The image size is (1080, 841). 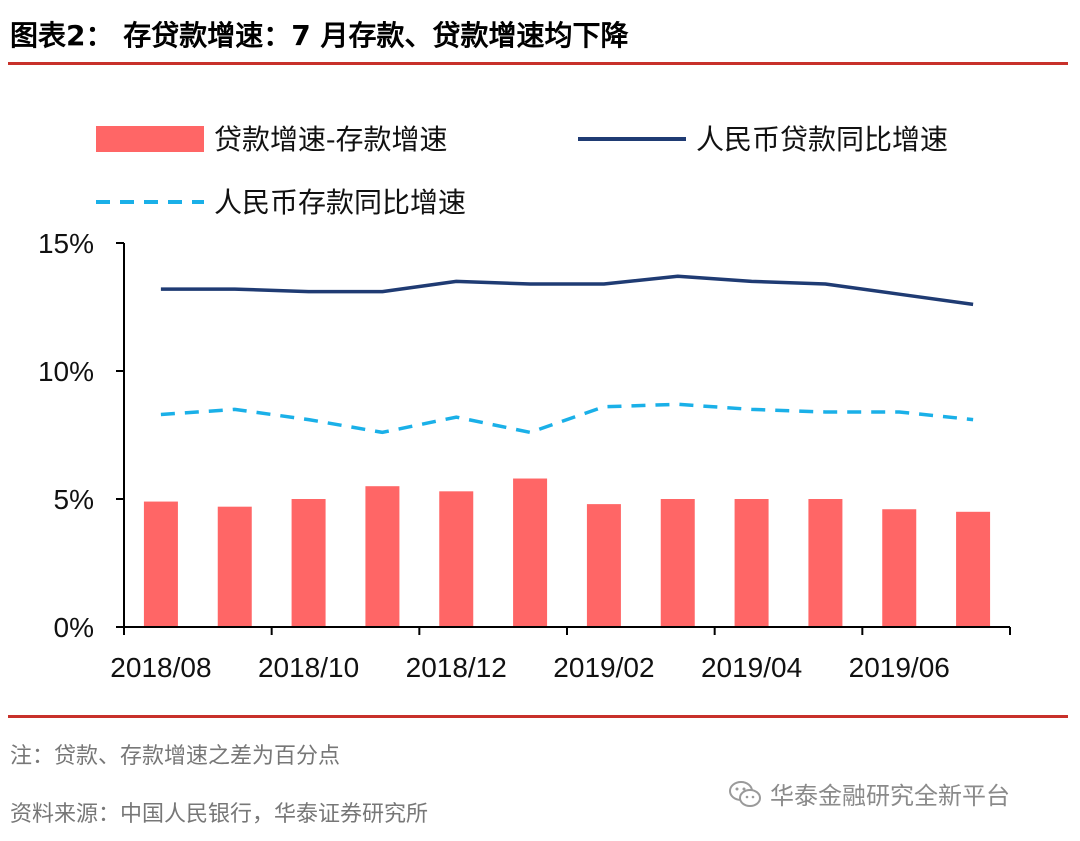 I want to click on bar-2019/01, so click(x=530, y=552).